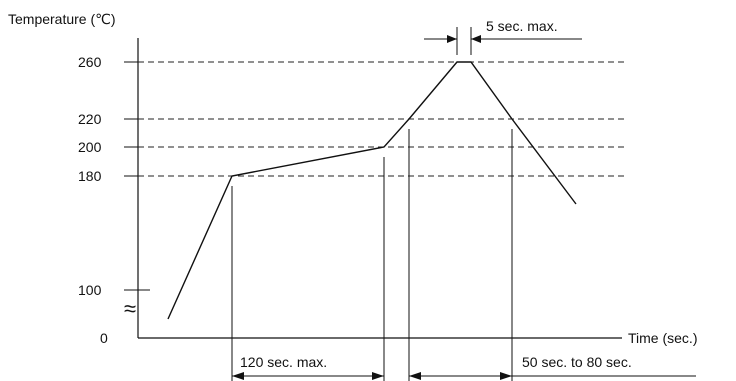 This screenshot has height=381, width=736. I want to click on above-220-arrowhead-right, so click(506, 376).